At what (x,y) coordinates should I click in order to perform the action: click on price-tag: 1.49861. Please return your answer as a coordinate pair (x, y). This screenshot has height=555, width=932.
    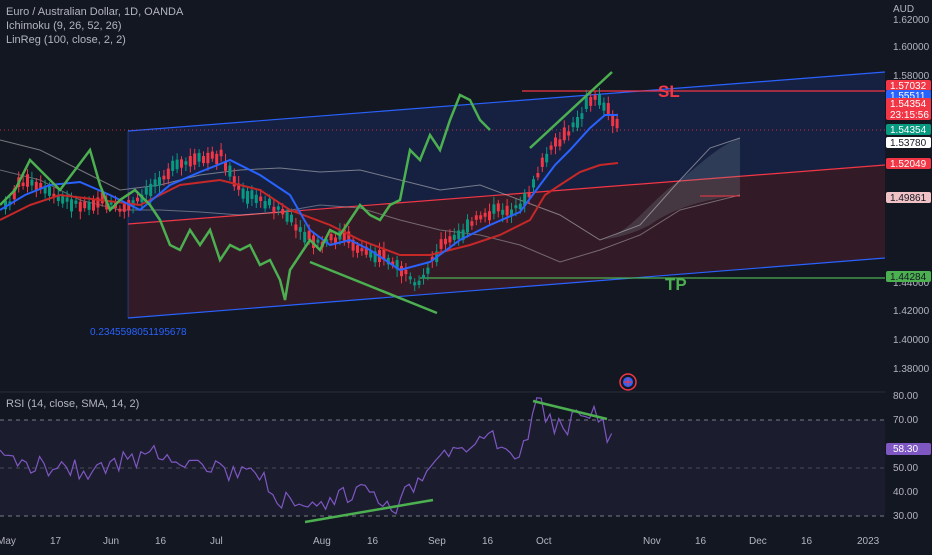
    Looking at the image, I should click on (908, 198).